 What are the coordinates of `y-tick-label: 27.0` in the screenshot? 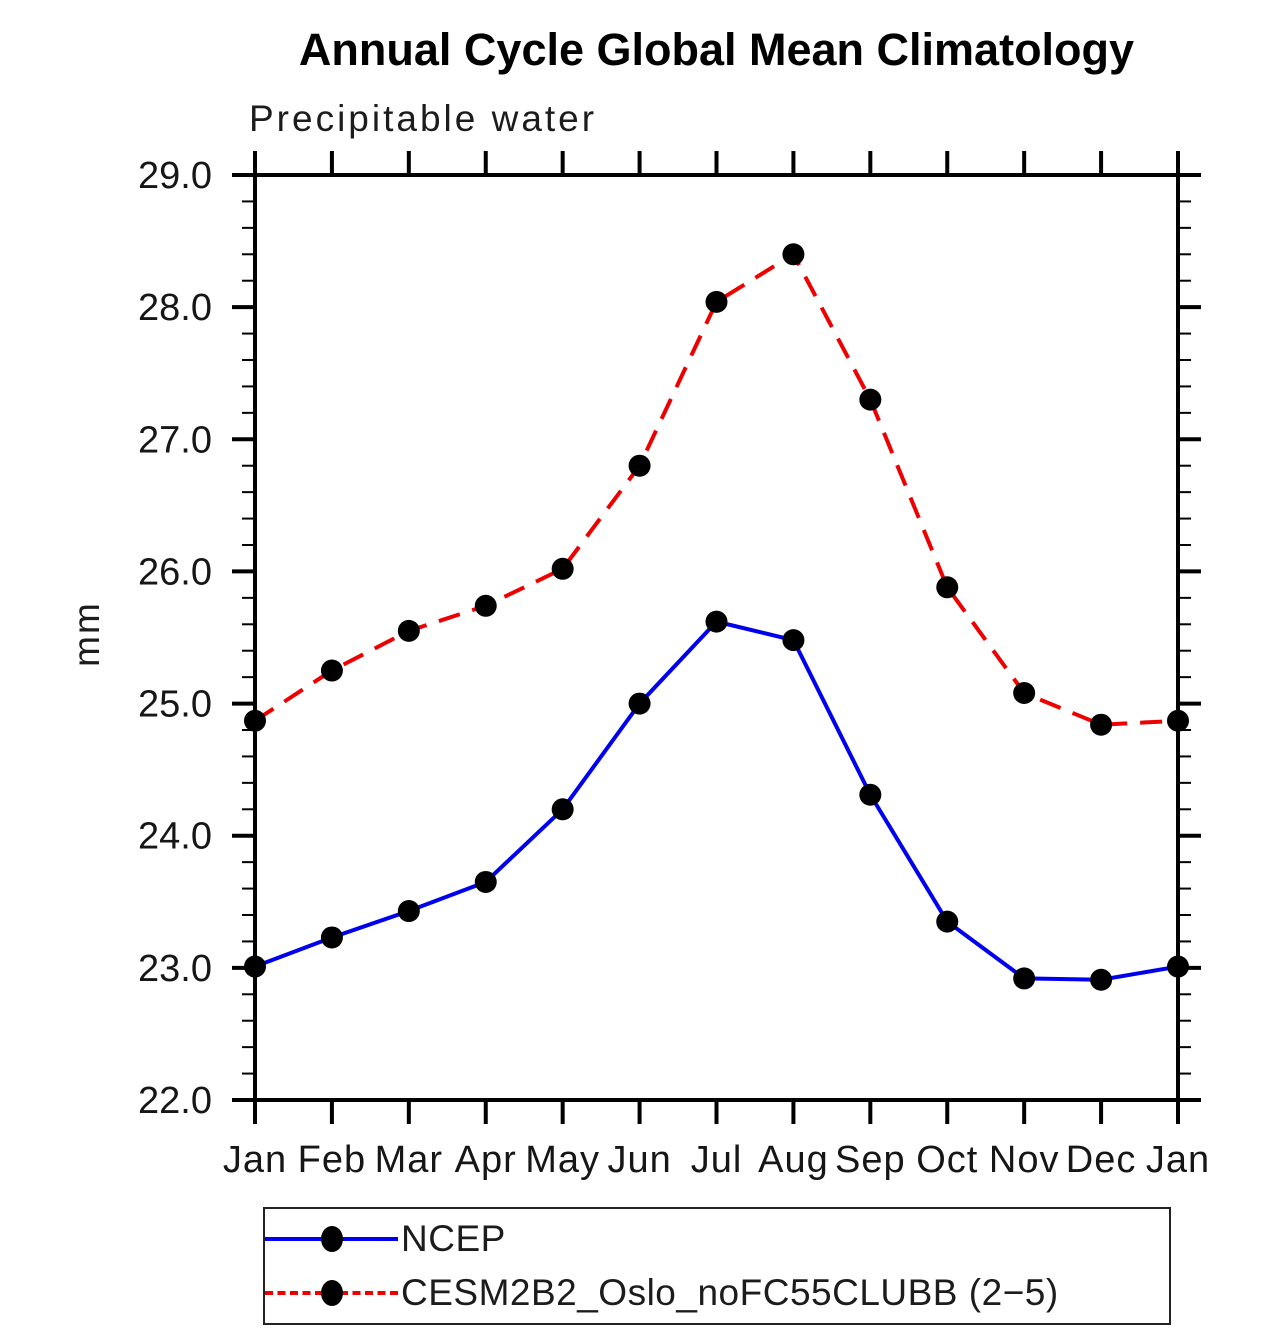 It's located at (175, 440).